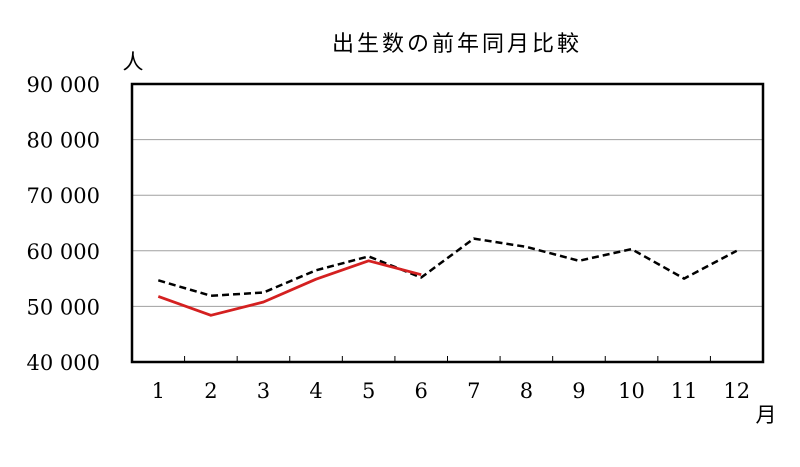  I want to click on series-line-dashed, so click(447, 267).